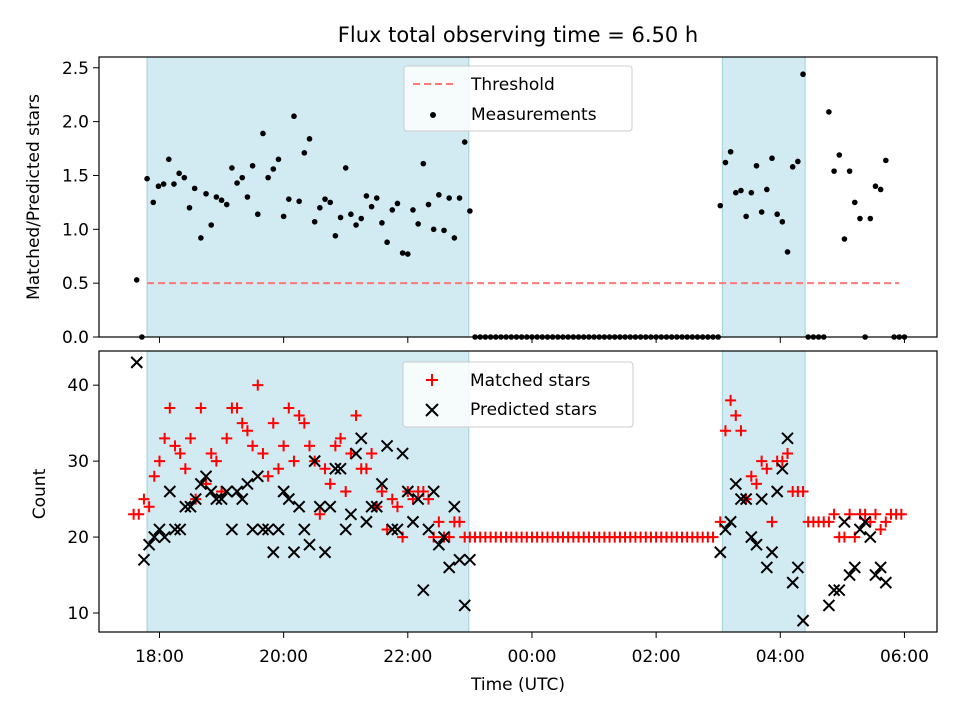  I want to click on chart-title: Flux total observing time = 6.50 h, so click(518, 35).